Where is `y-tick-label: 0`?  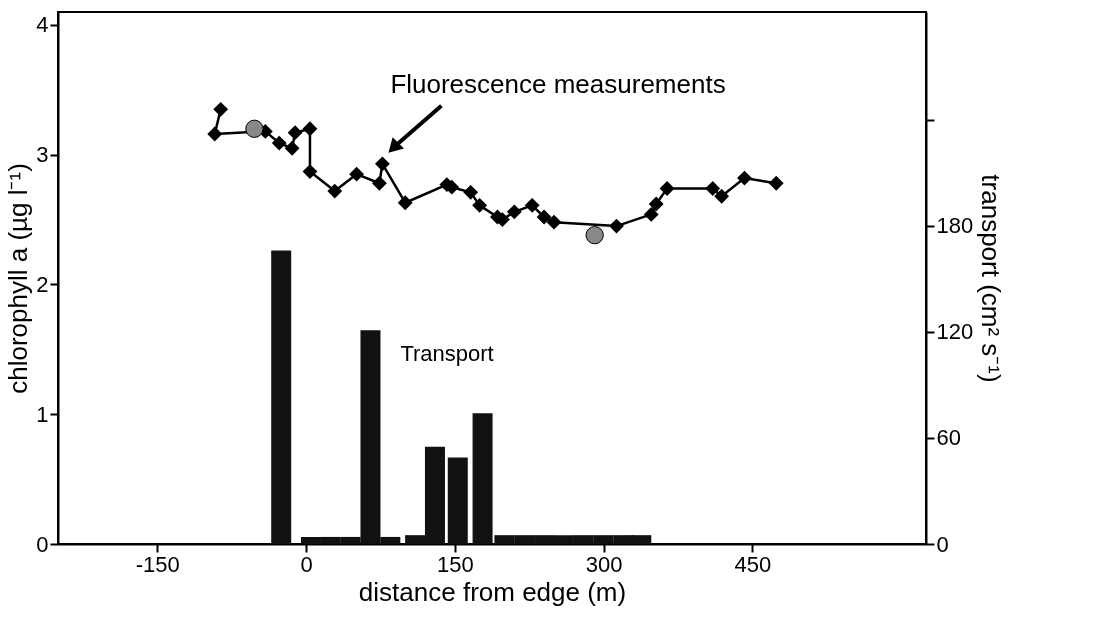
y-tick-label: 0 is located at coordinates (42, 544).